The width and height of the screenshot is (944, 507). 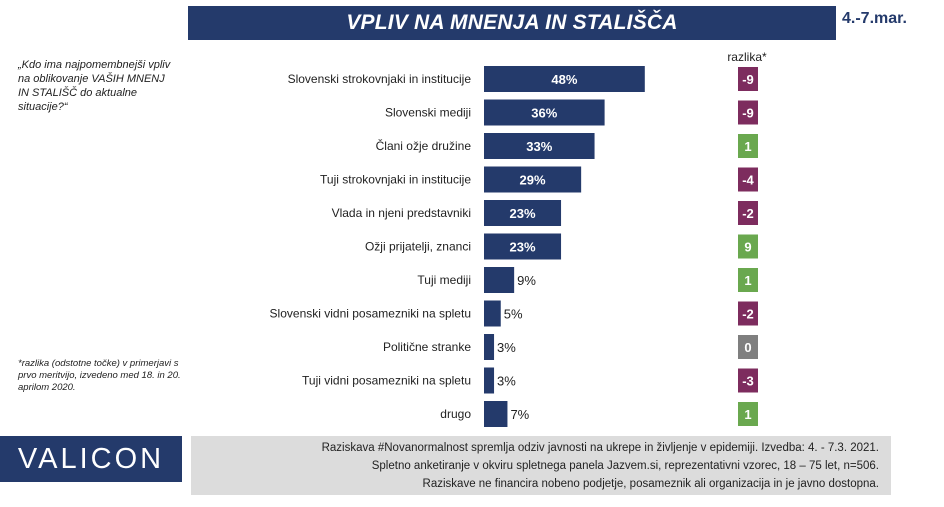 I want to click on chart-title: VPLIV NA MNENJA IN STALIŠČA, so click(x=512, y=22).